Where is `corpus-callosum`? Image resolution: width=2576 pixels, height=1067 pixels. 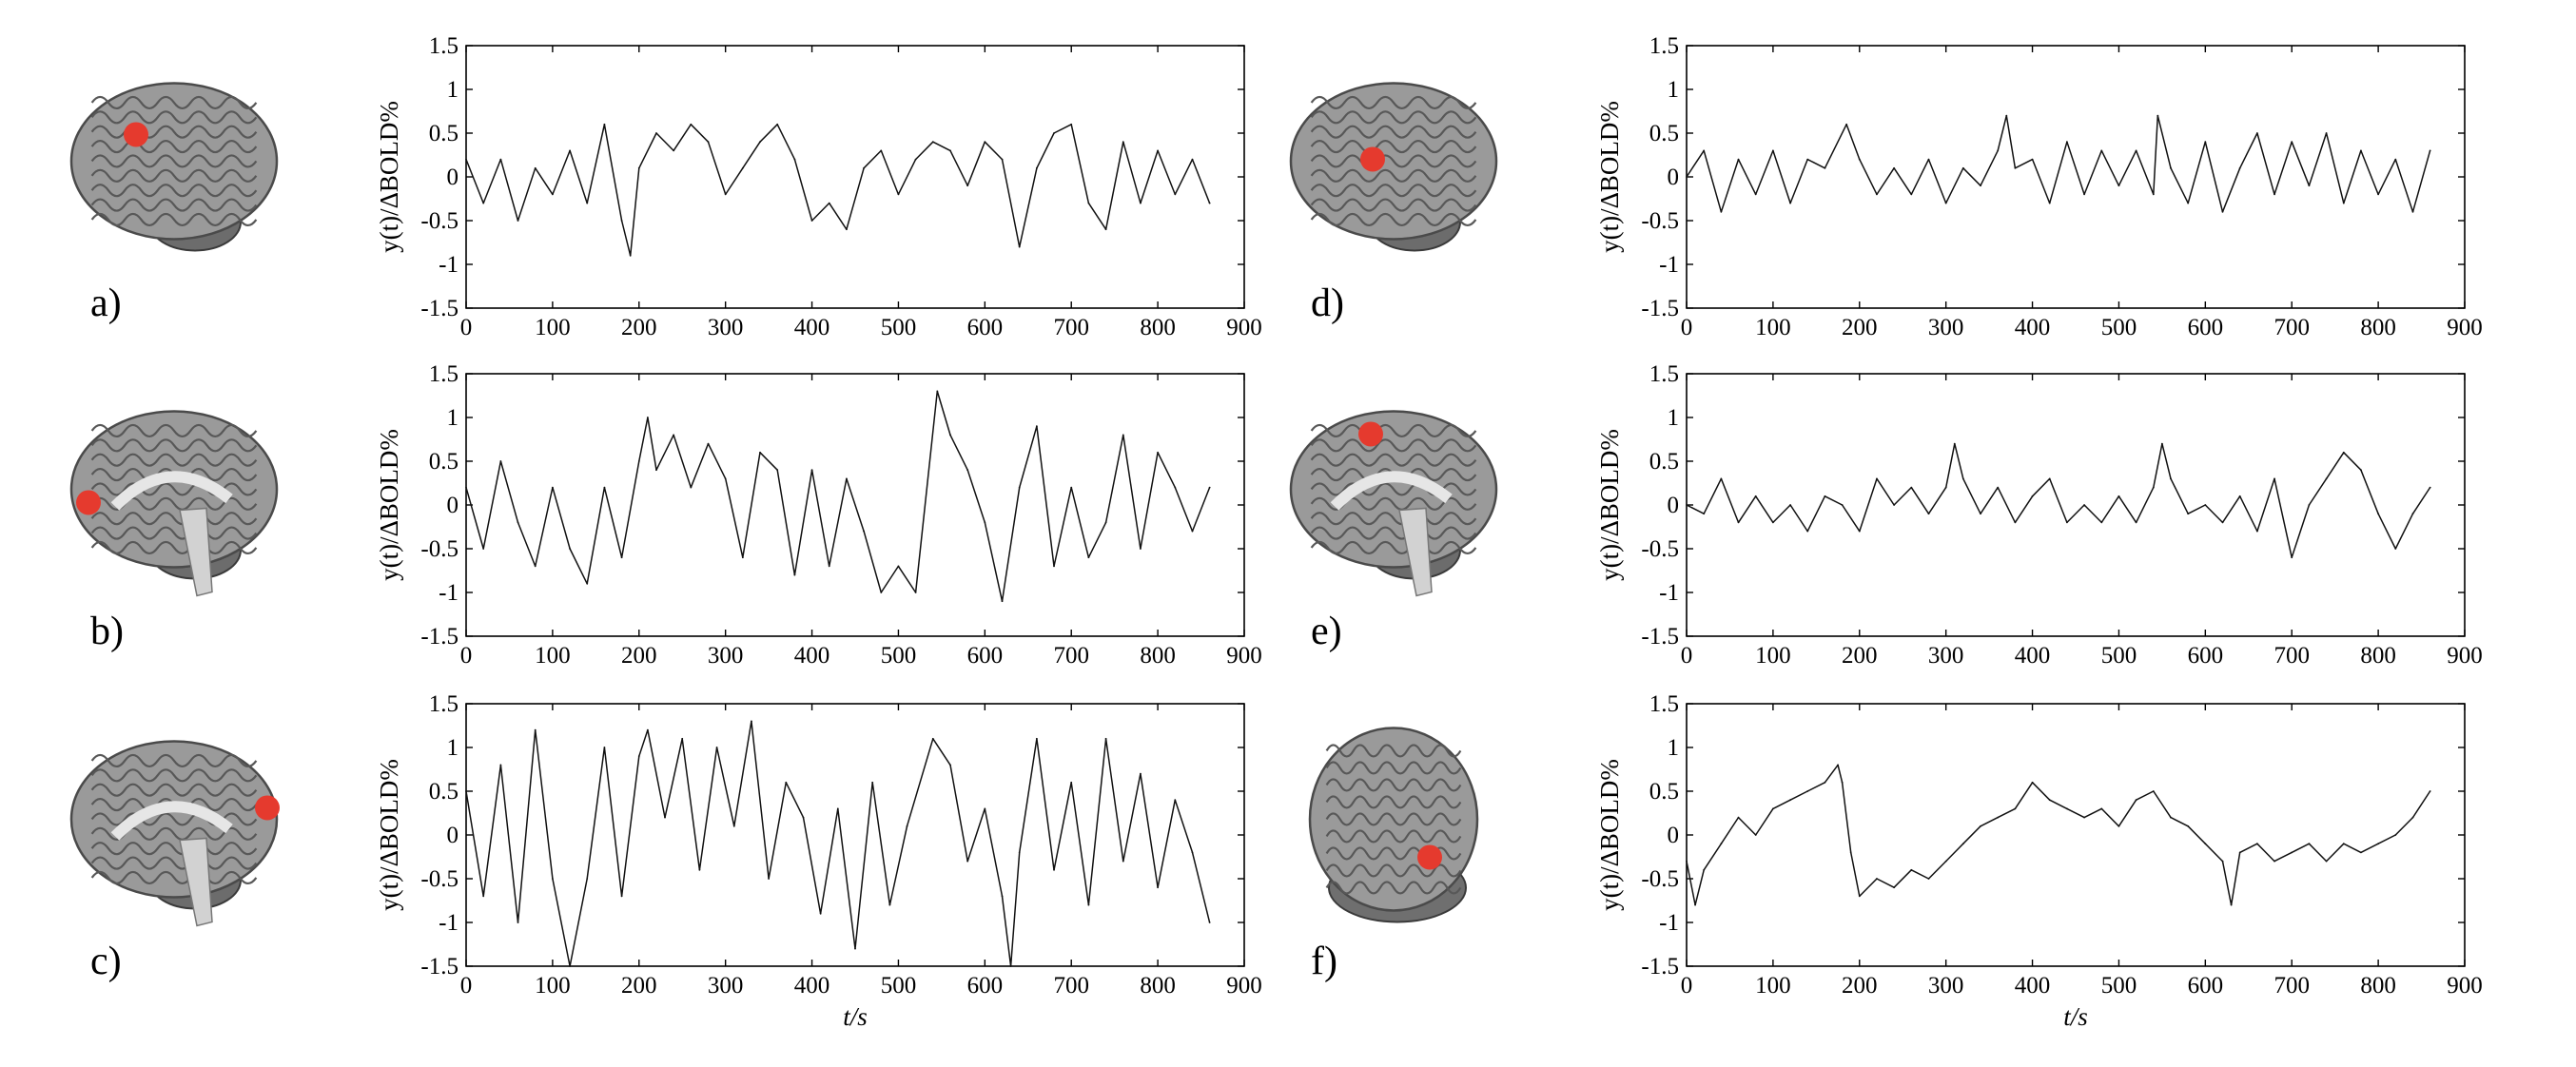
corpus-callosum is located at coordinates (171, 821).